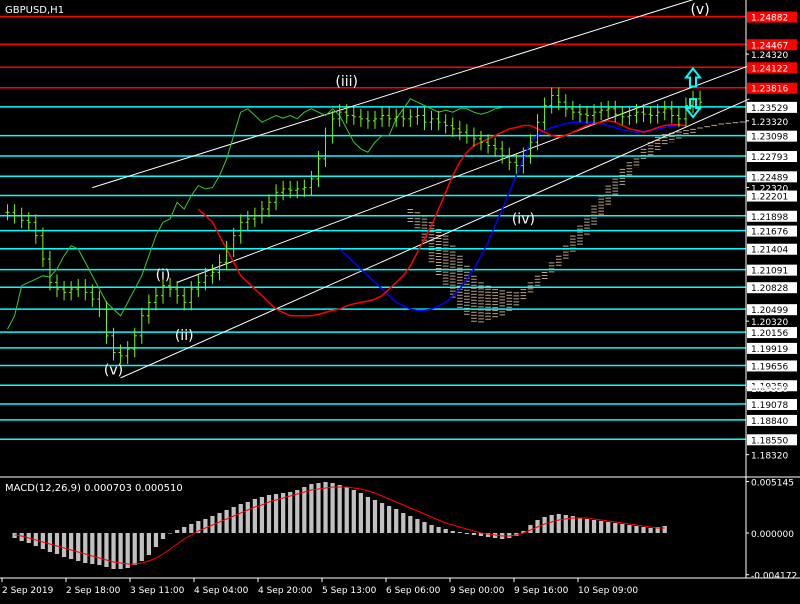  I want to click on level-label: 1.19359, so click(769, 387).